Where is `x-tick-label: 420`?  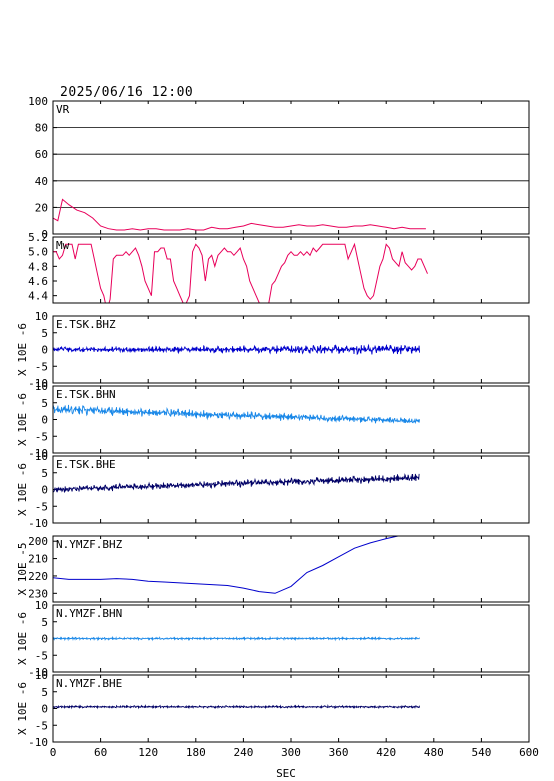
x-tick-label: 420 is located at coordinates (386, 752).